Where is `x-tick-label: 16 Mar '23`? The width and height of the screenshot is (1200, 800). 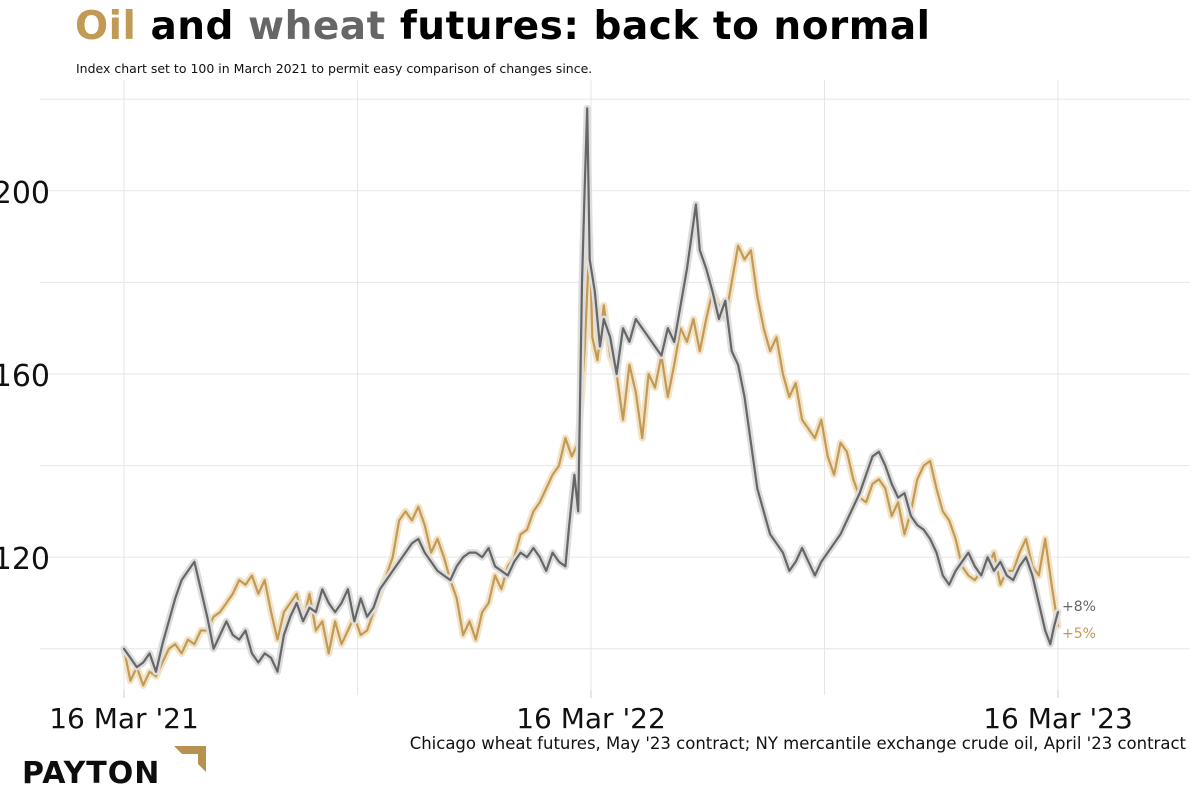 x-tick-label: 16 Mar '23 is located at coordinates (1058, 718).